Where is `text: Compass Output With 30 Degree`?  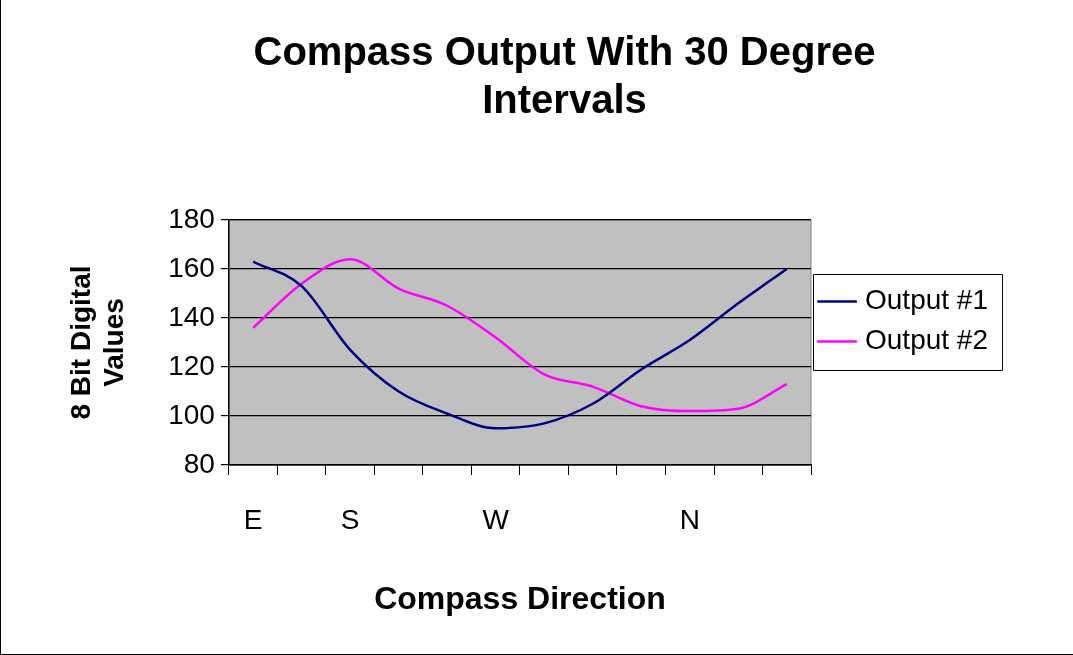
text: Compass Output With 30 Degree is located at coordinates (564, 51).